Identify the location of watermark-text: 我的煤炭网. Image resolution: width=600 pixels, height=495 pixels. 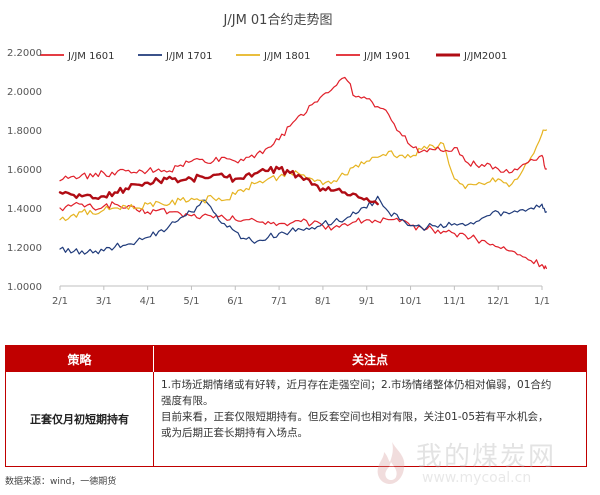
(486, 457).